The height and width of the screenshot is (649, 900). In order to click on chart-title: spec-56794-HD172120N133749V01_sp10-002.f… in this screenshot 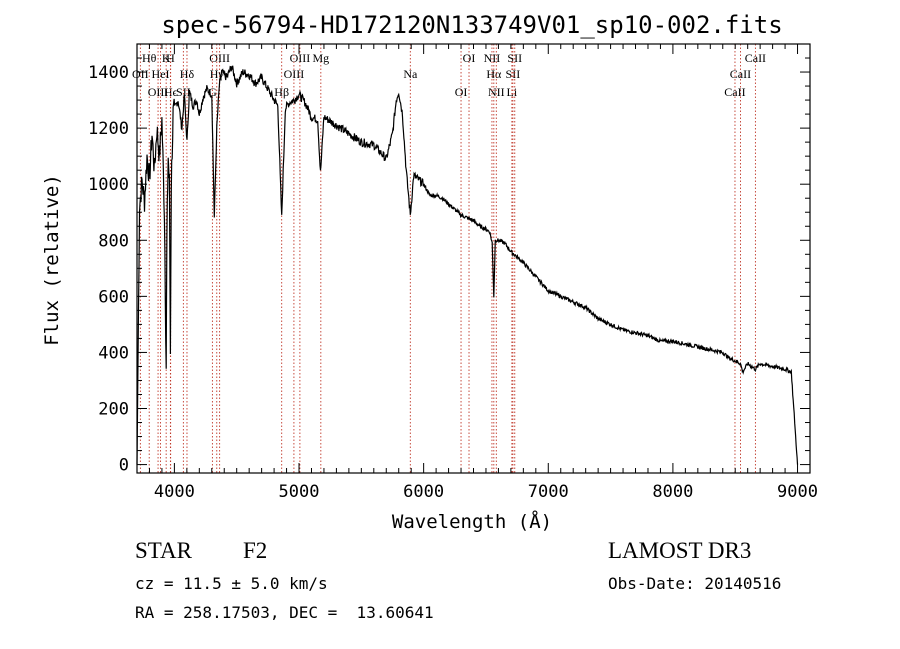, I will do `click(471, 25)`.